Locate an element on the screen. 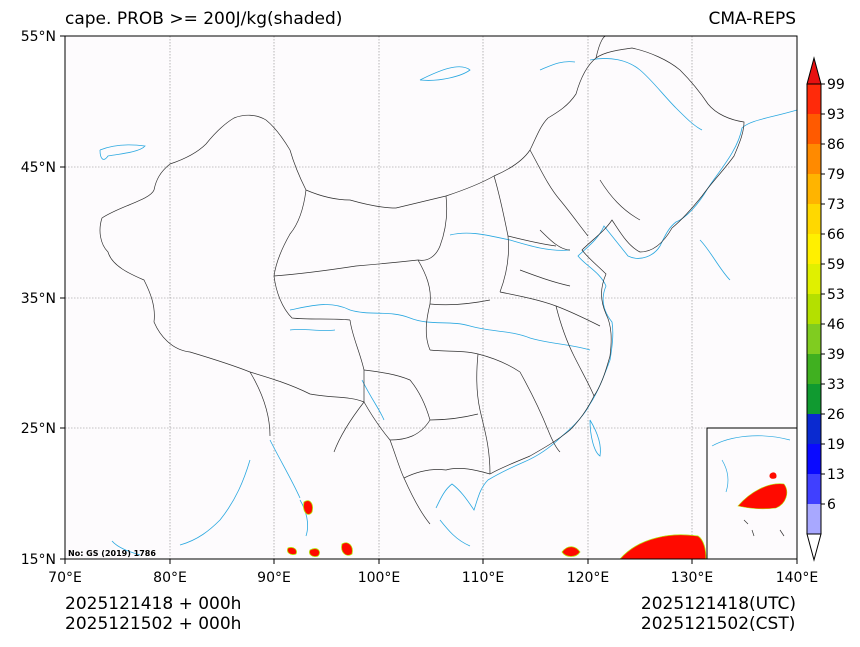 This screenshot has width=860, height=647. prob-shading is located at coordinates (497, 530).